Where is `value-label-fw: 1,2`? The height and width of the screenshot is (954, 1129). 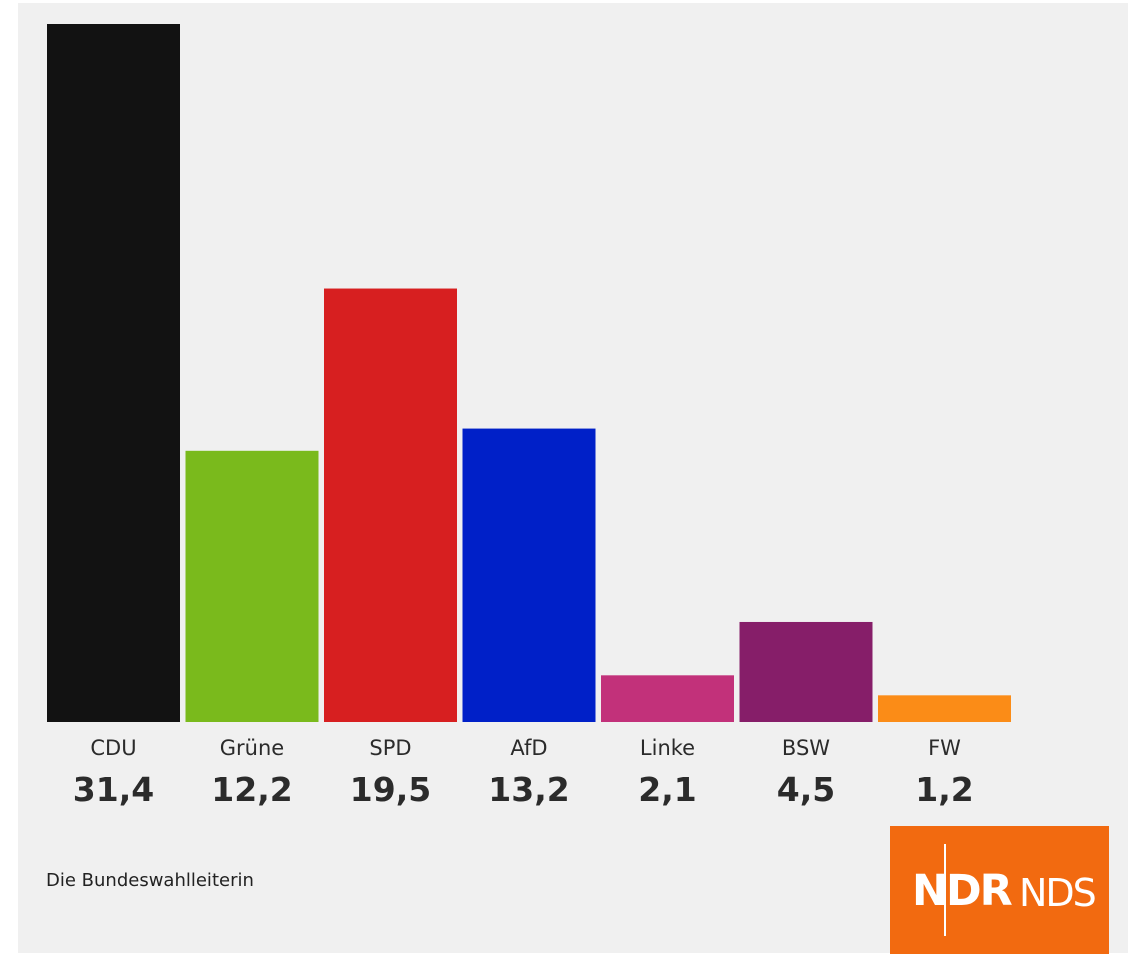
value-label-fw: 1,2 is located at coordinates (944, 789).